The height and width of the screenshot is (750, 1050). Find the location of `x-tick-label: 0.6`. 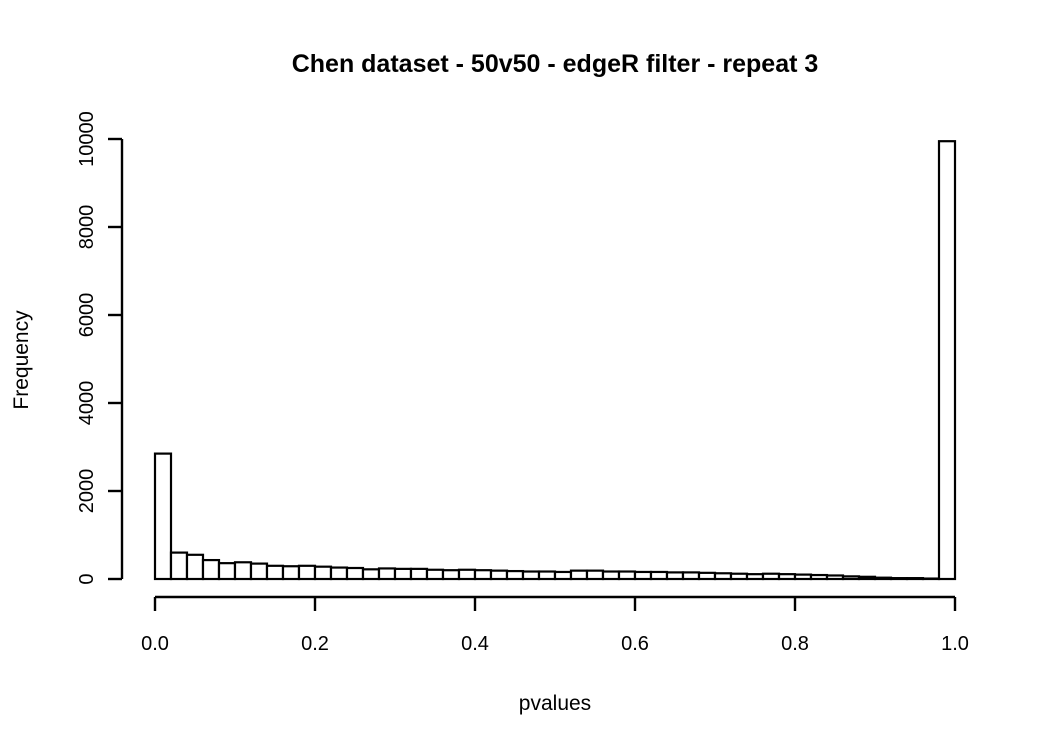

x-tick-label: 0.6 is located at coordinates (635, 644).